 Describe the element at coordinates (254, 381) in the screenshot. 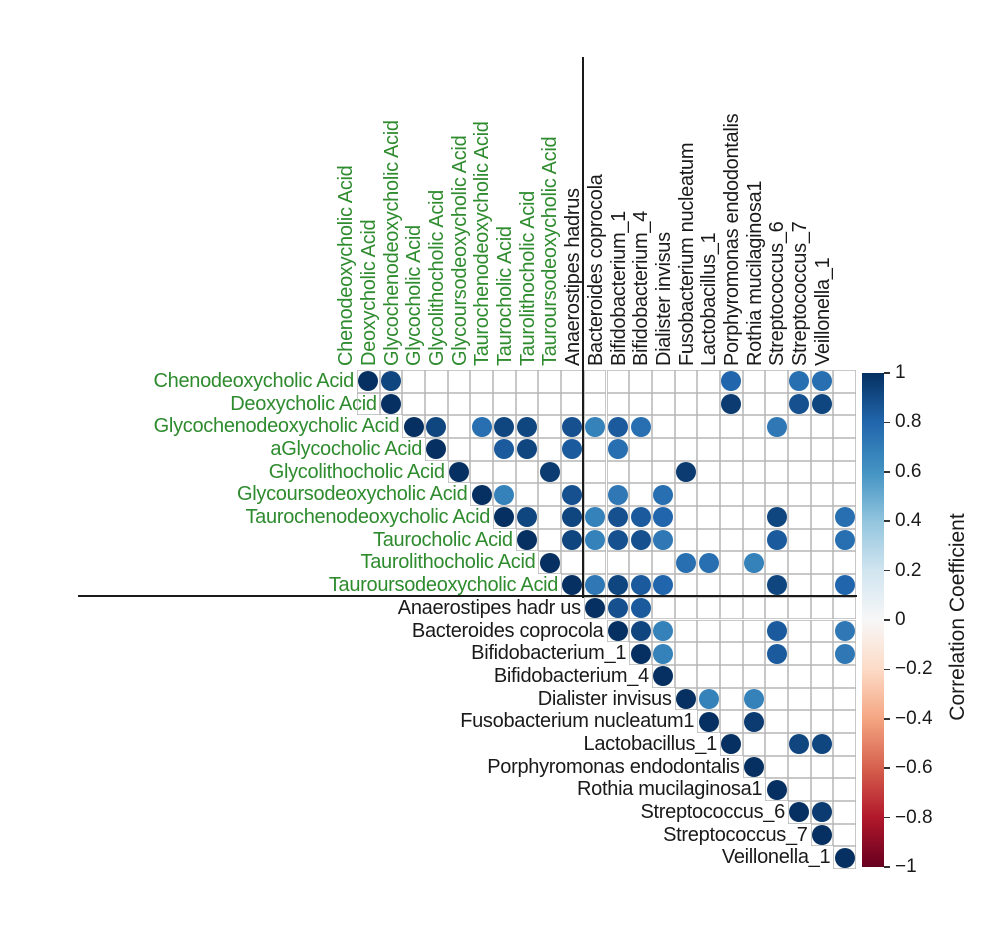

I see `row-label-bile-acid: Chenodeoxycholic Acid` at that location.